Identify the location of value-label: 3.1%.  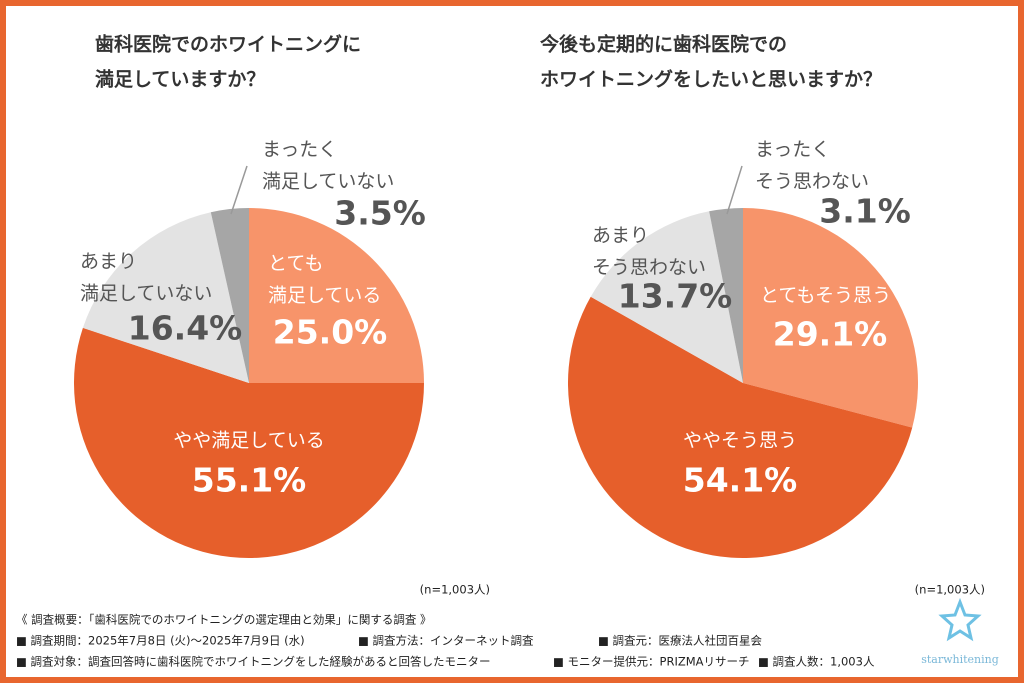
(865, 211).